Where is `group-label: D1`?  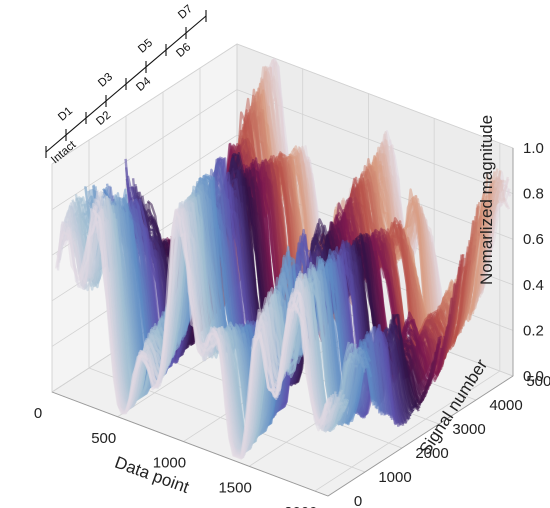
group-label: D1 is located at coordinates (65, 114).